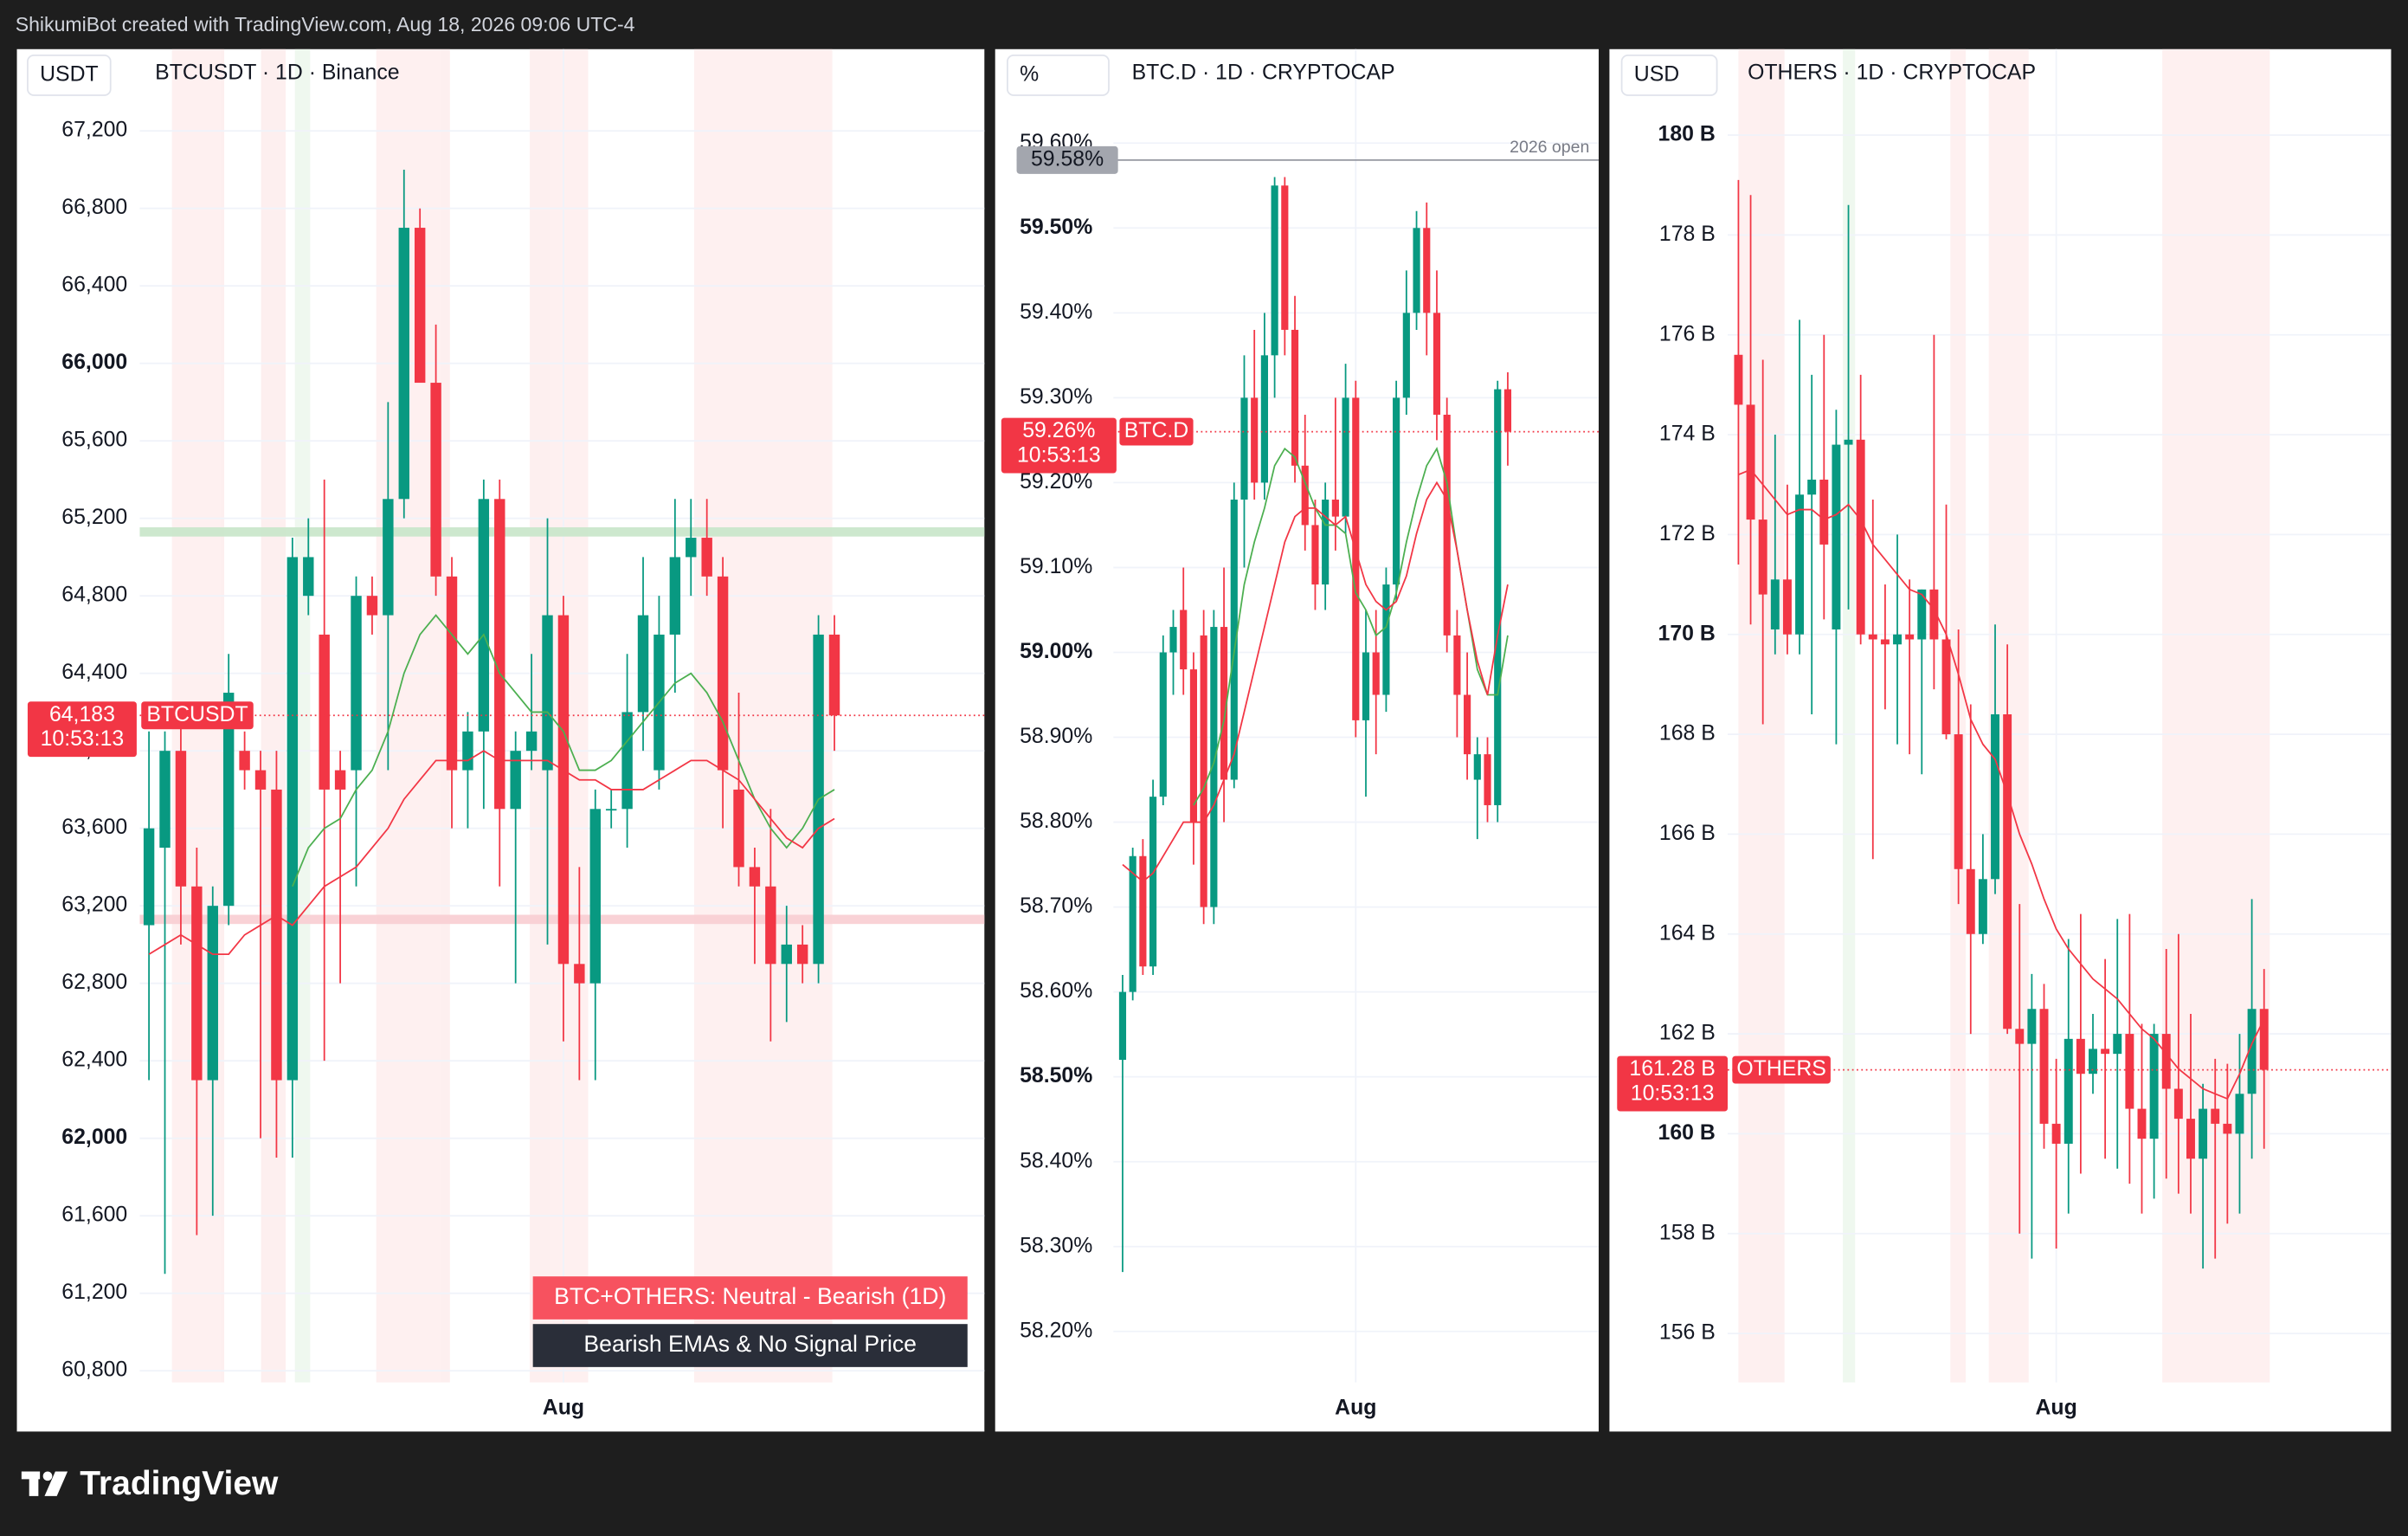 This screenshot has height=1536, width=2408. I want to click on y-tick-label: 59.00%, so click(1056, 651).